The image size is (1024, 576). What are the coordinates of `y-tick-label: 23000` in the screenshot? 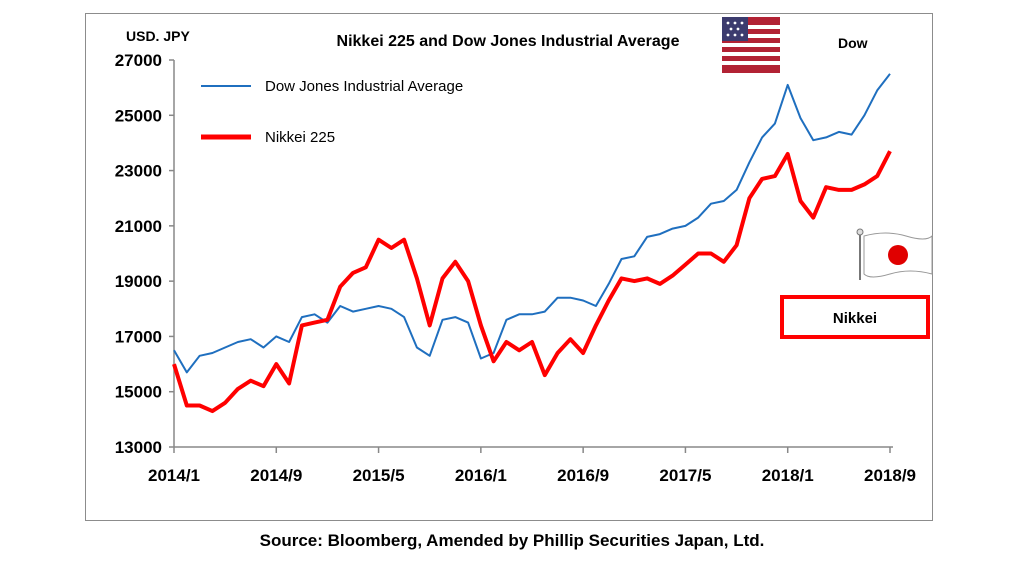 It's located at (138, 171).